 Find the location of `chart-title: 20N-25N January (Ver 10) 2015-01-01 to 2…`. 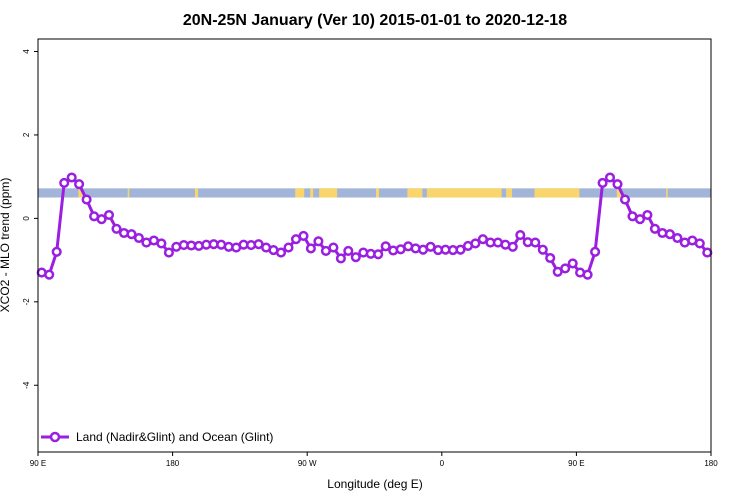

chart-title: 20N-25N January (Ver 10) 2015-01-01 to 2… is located at coordinates (375, 20).